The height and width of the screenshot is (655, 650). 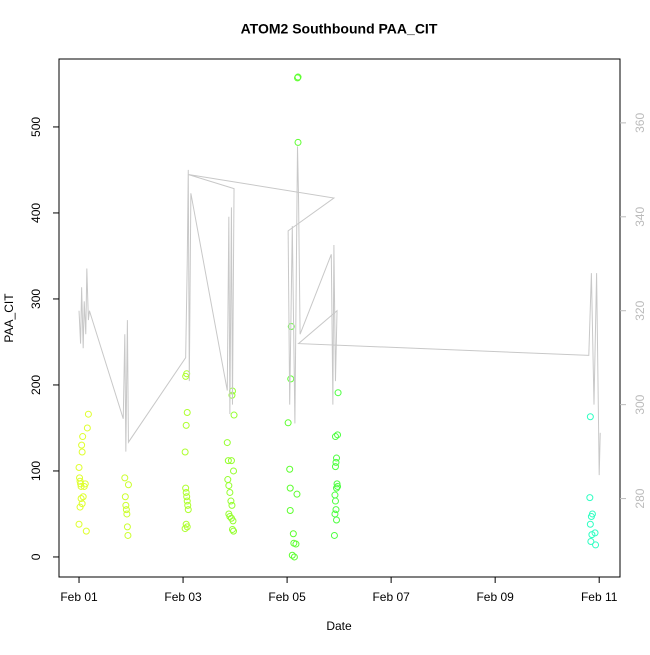 What do you see at coordinates (36, 556) in the screenshot?
I see `y-tick-label: 0` at bounding box center [36, 556].